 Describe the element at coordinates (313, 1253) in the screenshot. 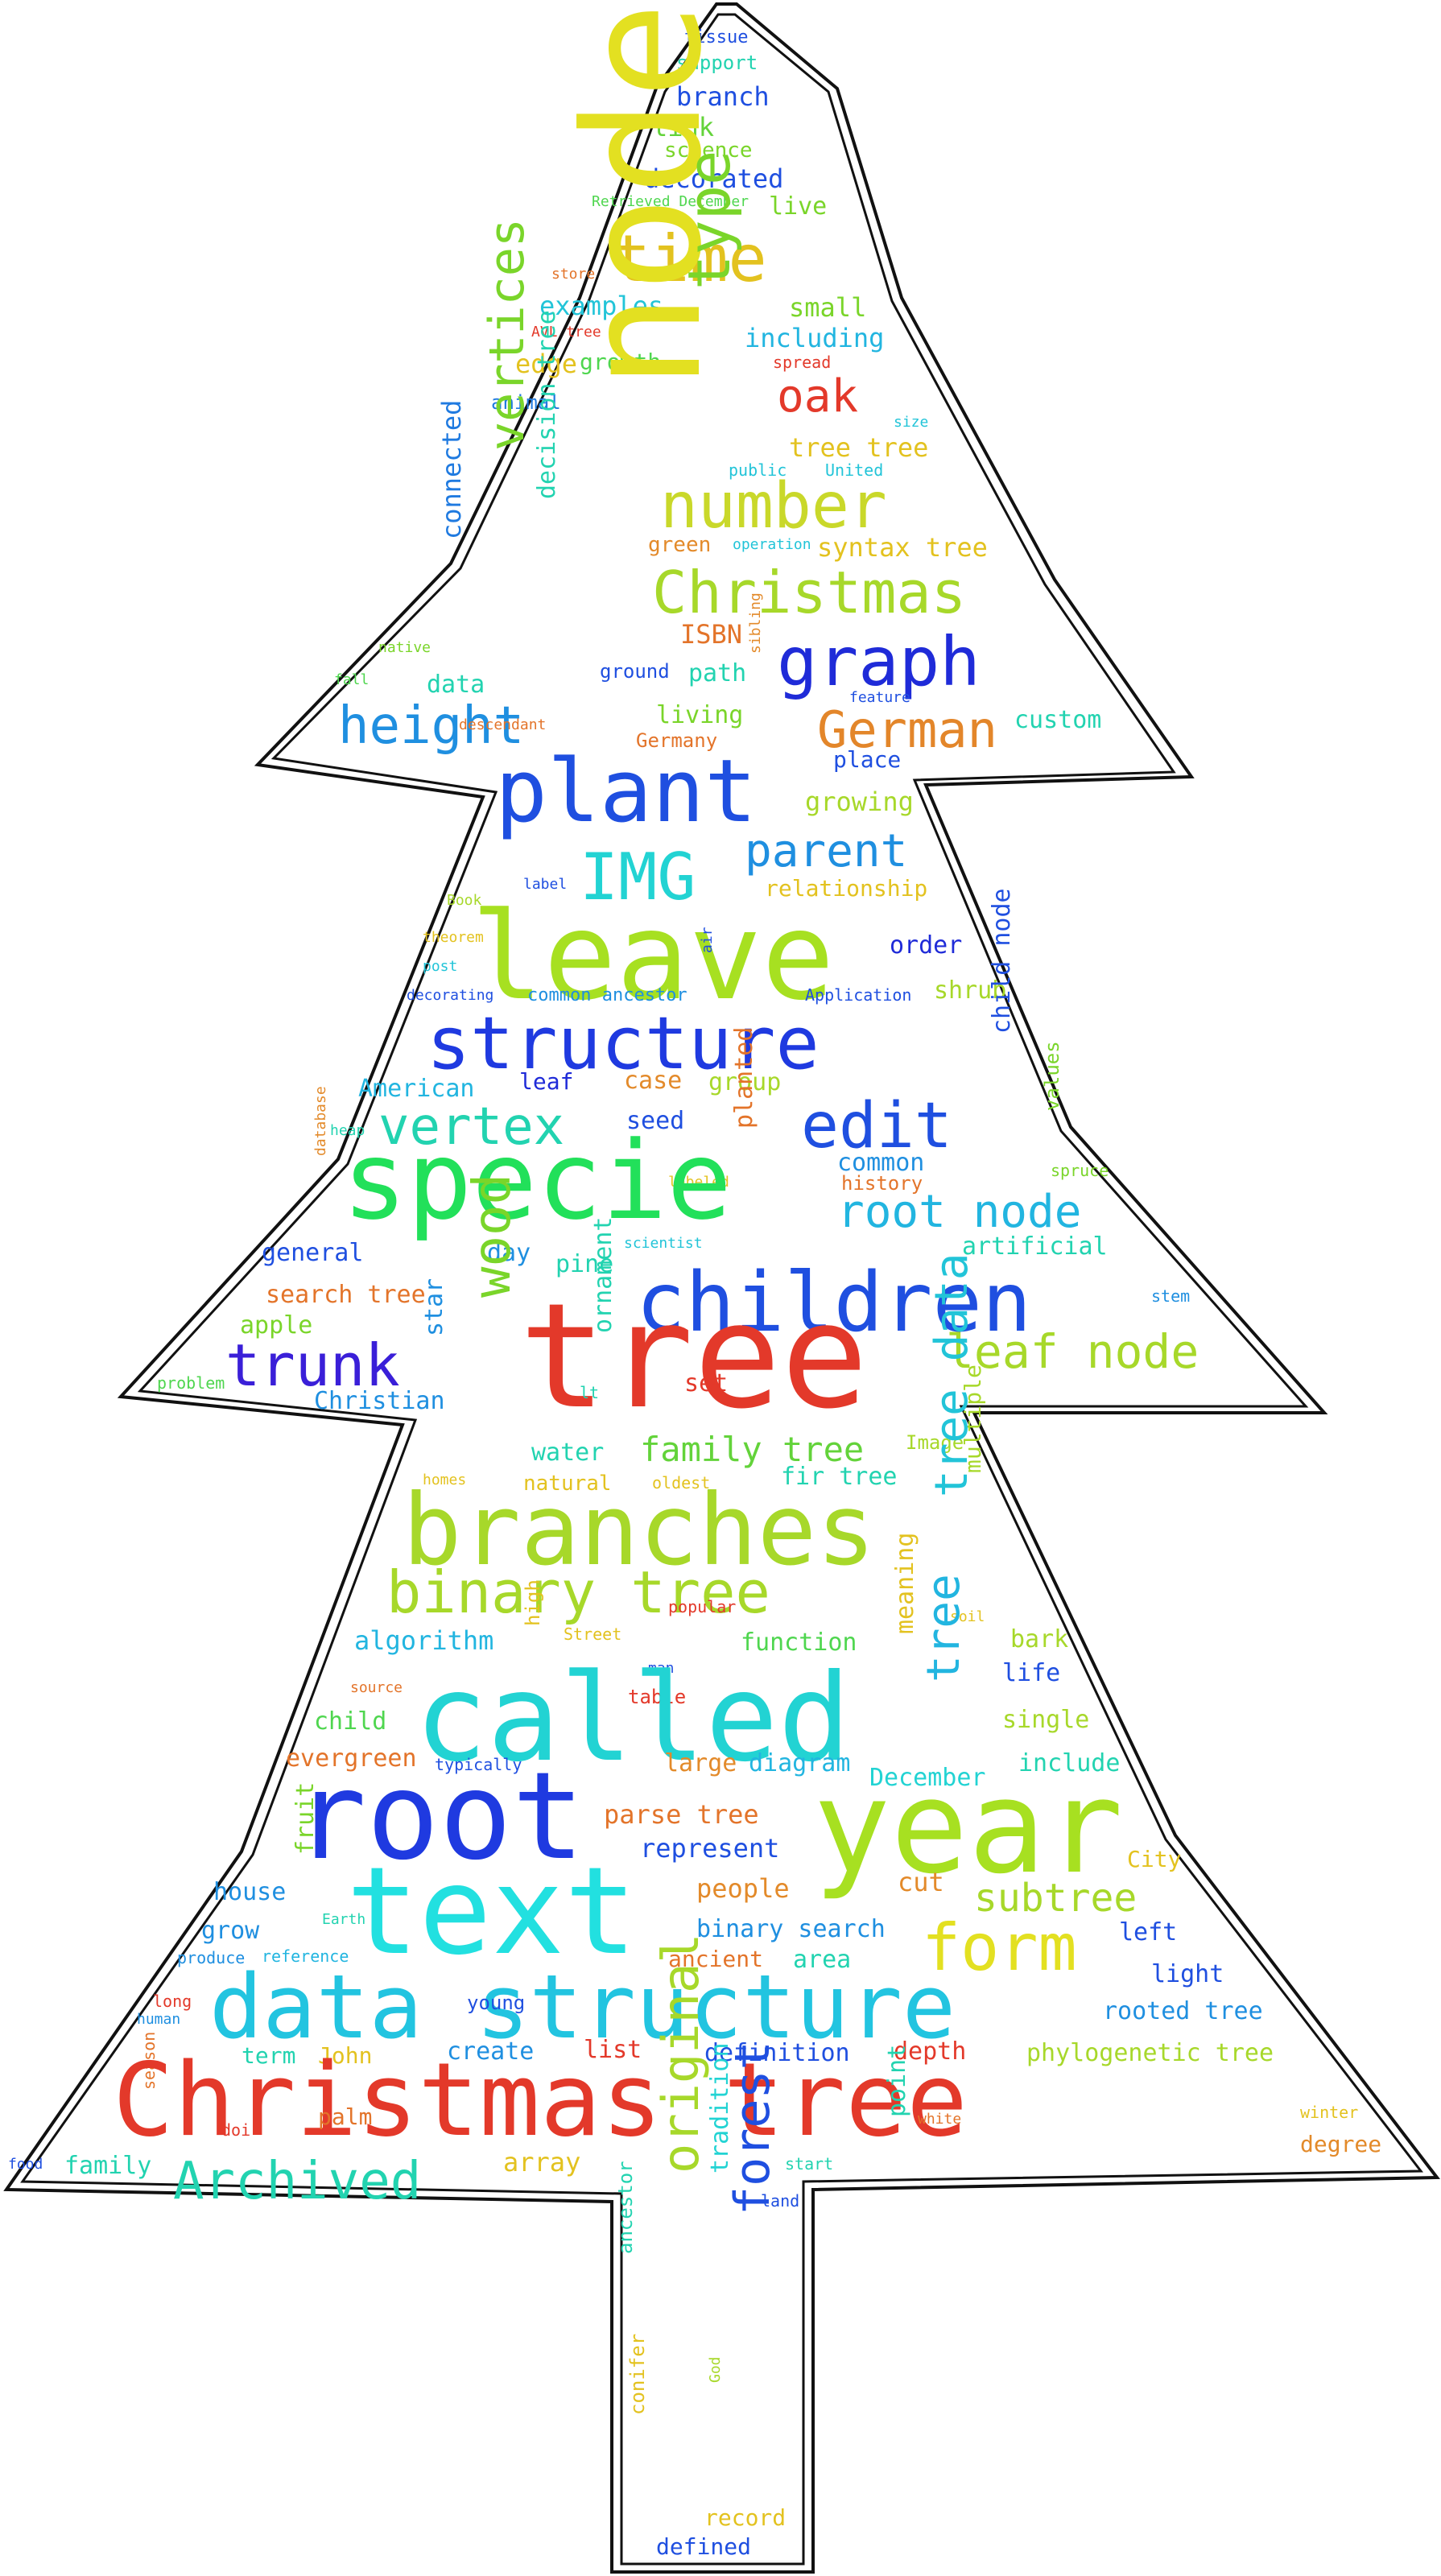

I see `cloud-word: general` at that location.